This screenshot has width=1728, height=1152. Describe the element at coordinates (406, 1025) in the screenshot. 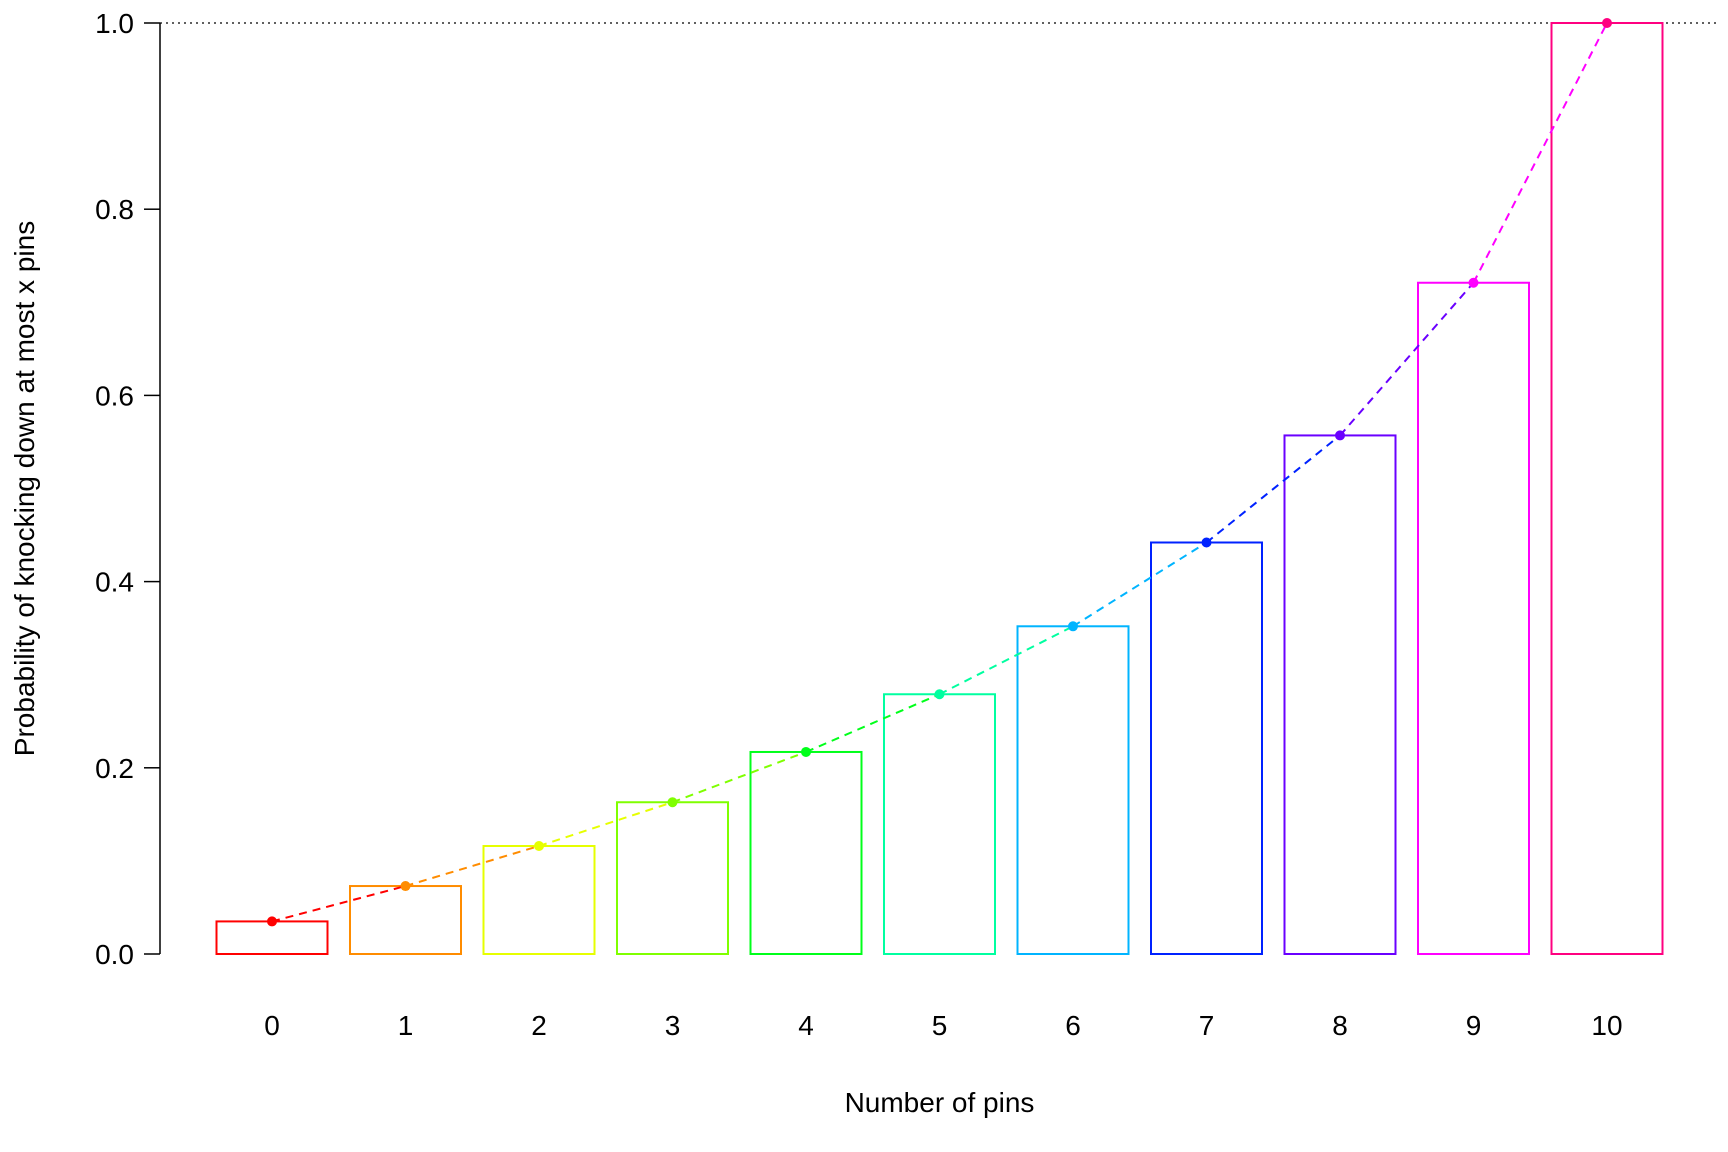

I see `x-tick-label: 1` at that location.